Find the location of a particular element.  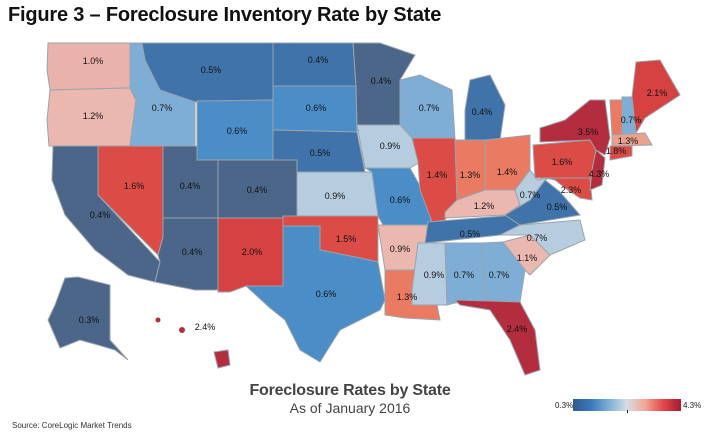

label-ut: 0.4% is located at coordinates (190, 186).